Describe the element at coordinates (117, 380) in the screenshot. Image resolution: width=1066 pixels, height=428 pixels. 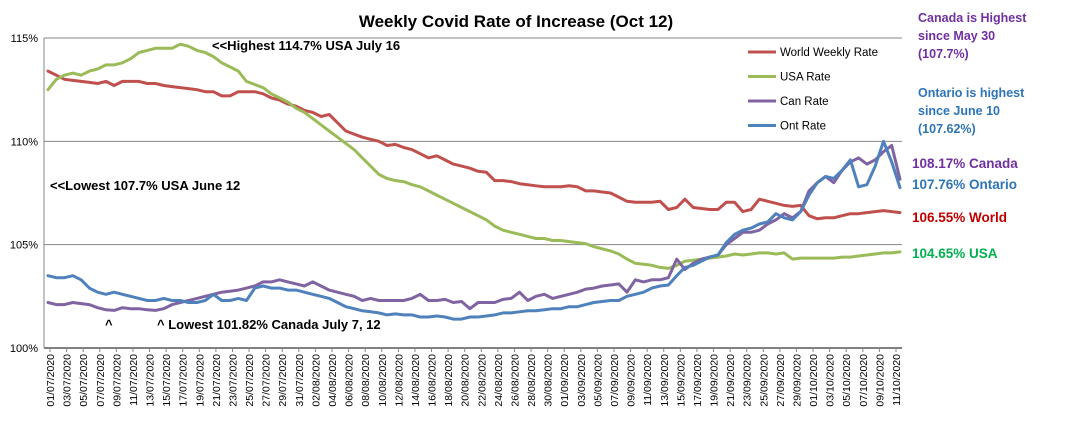
I see `x-tick-label: 09/07/2020` at that location.